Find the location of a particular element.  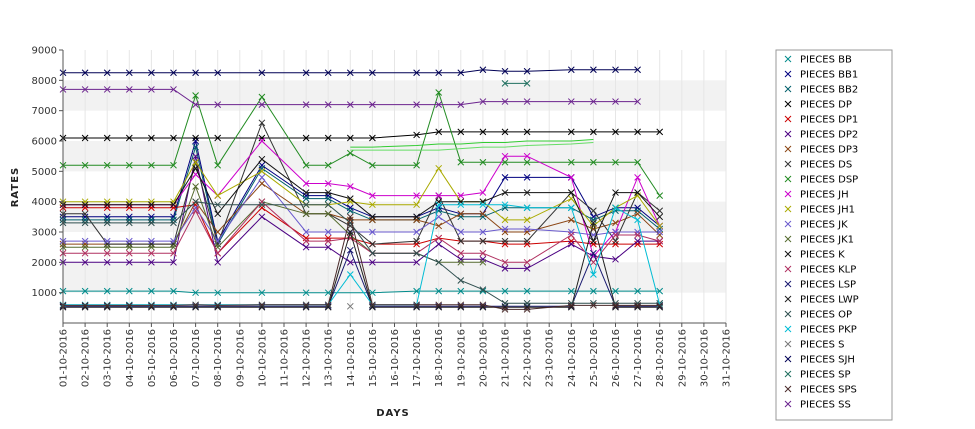

series-pieces-bb is located at coordinates (361, 292).